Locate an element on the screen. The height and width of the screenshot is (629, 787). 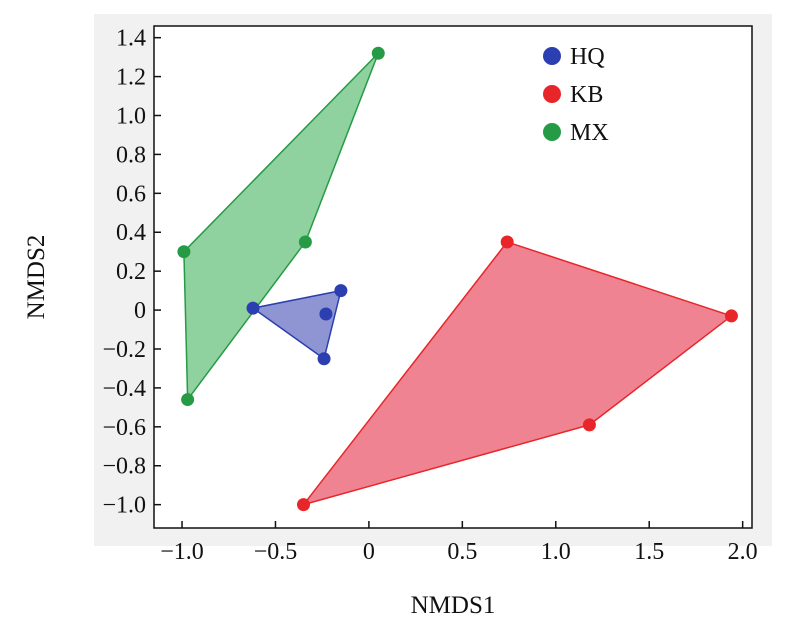
x-tick-label: 1.5 is located at coordinates (649, 552).